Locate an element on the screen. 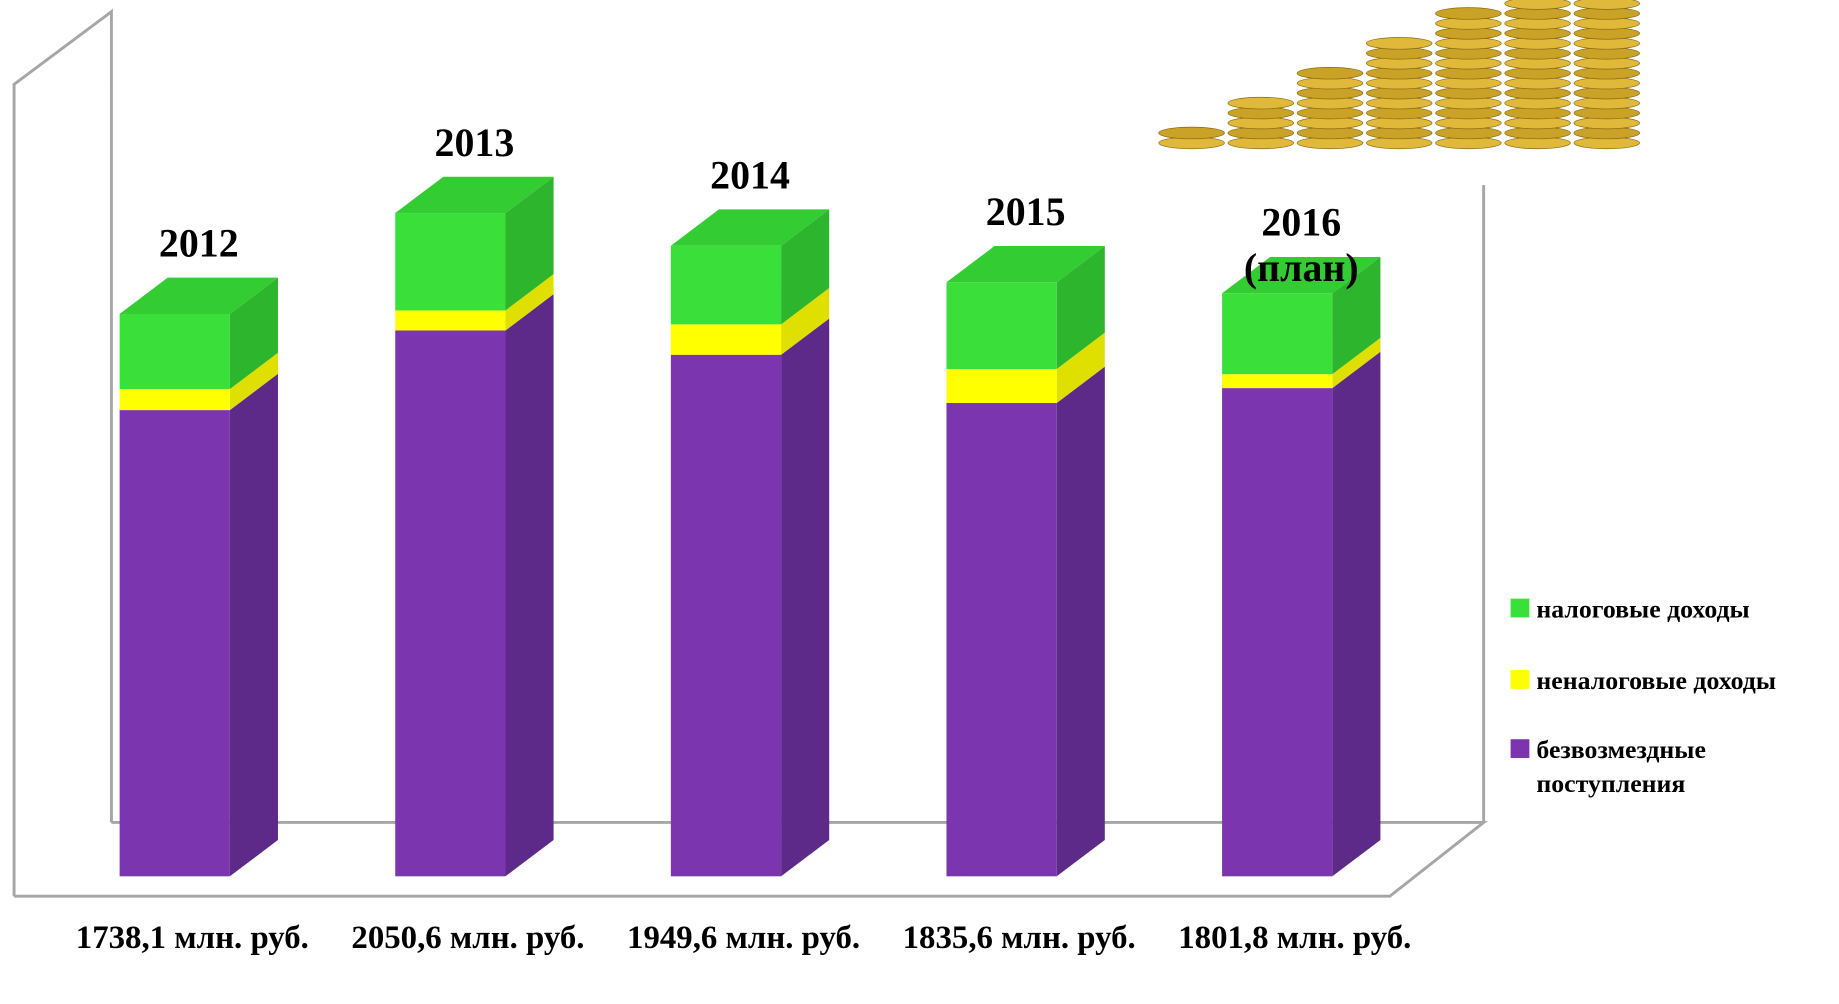 This screenshot has height=1004, width=1839. total-label: 1949,6 млн. руб. is located at coordinates (744, 937).